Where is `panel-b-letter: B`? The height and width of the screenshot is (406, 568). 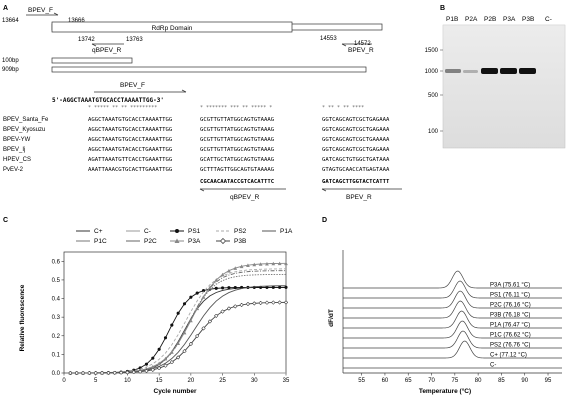 panel-b-letter: B is located at coordinates (442, 8).